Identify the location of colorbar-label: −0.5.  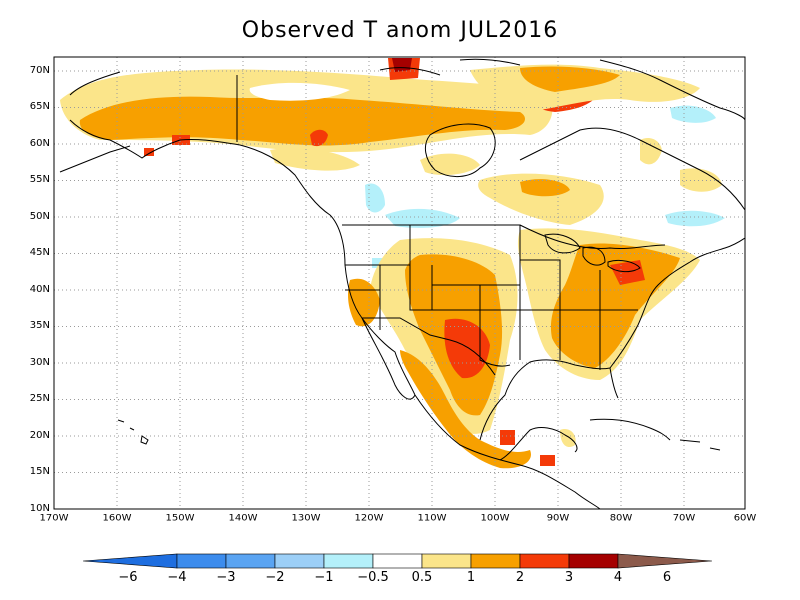
(373, 577).